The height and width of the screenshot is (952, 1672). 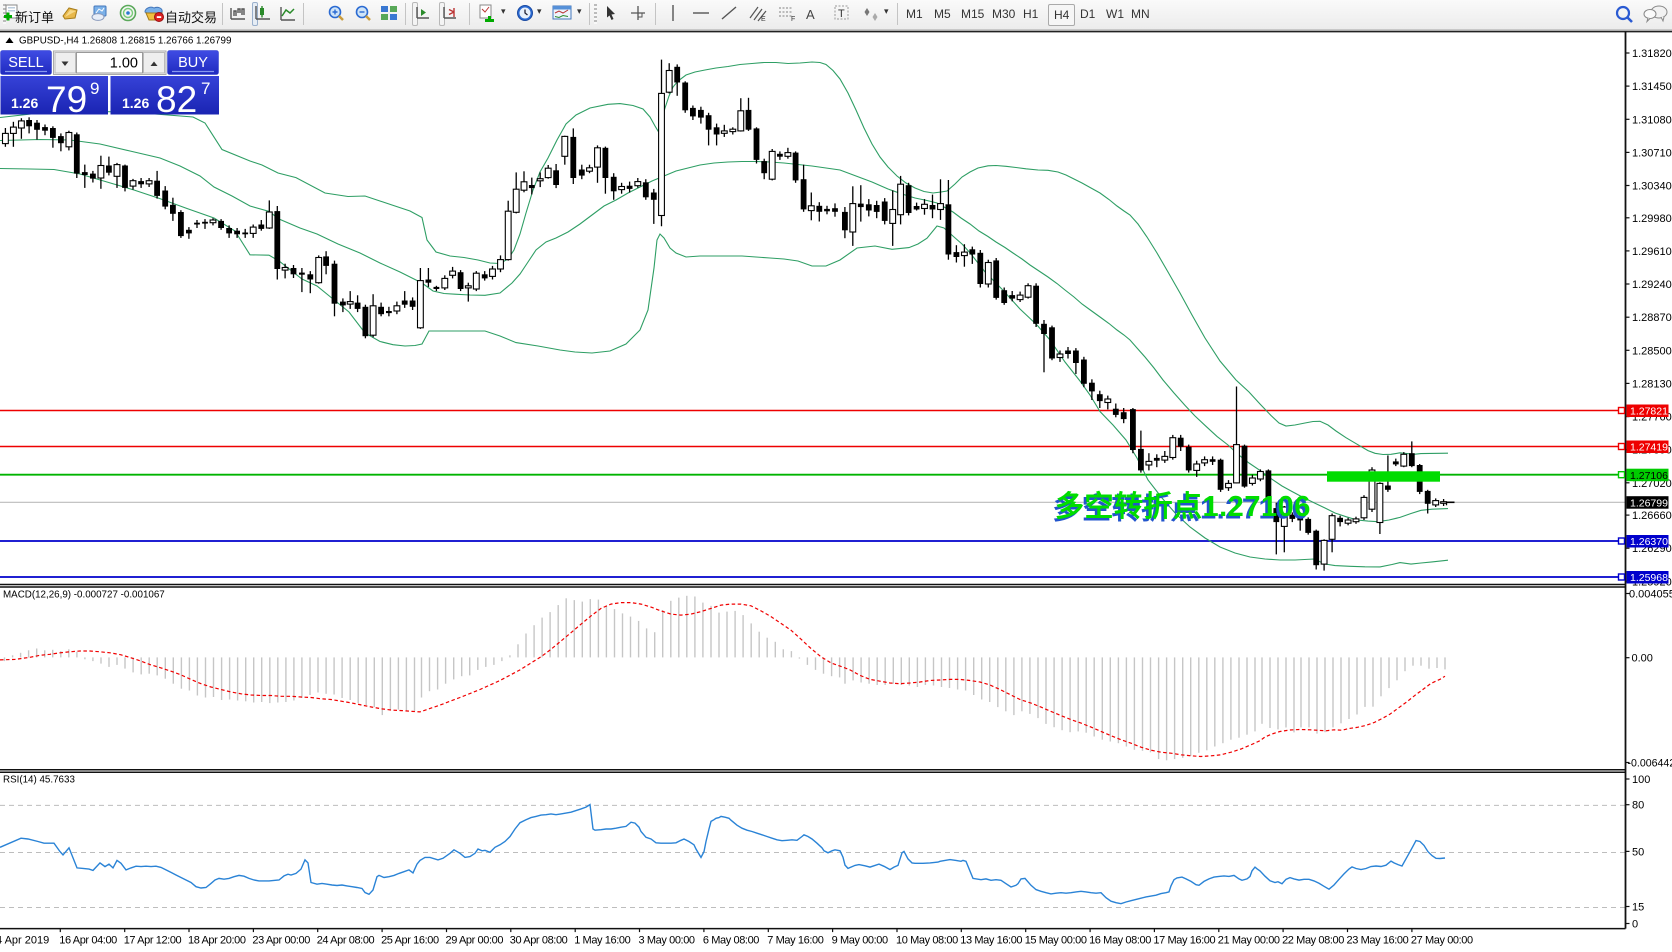 I want to click on svg-text: 13 May 16:00, so click(x=991, y=941).